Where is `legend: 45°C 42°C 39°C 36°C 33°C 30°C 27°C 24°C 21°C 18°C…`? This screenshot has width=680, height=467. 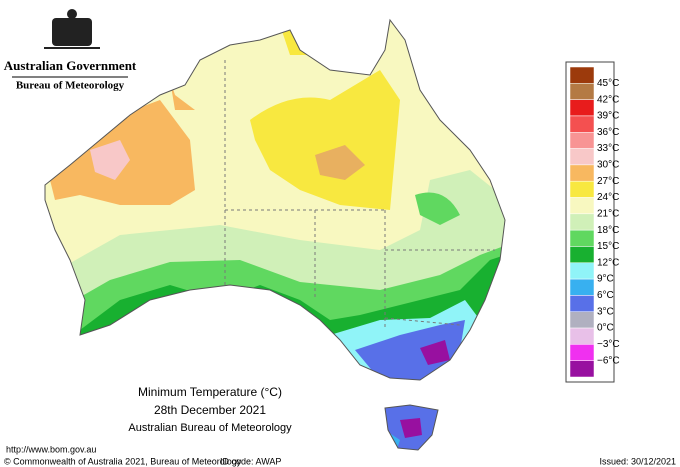 legend: 45°C 42°C 39°C 36°C 33°C 30°C 27°C 24°C 21°C 18°C… is located at coordinates (594, 222).